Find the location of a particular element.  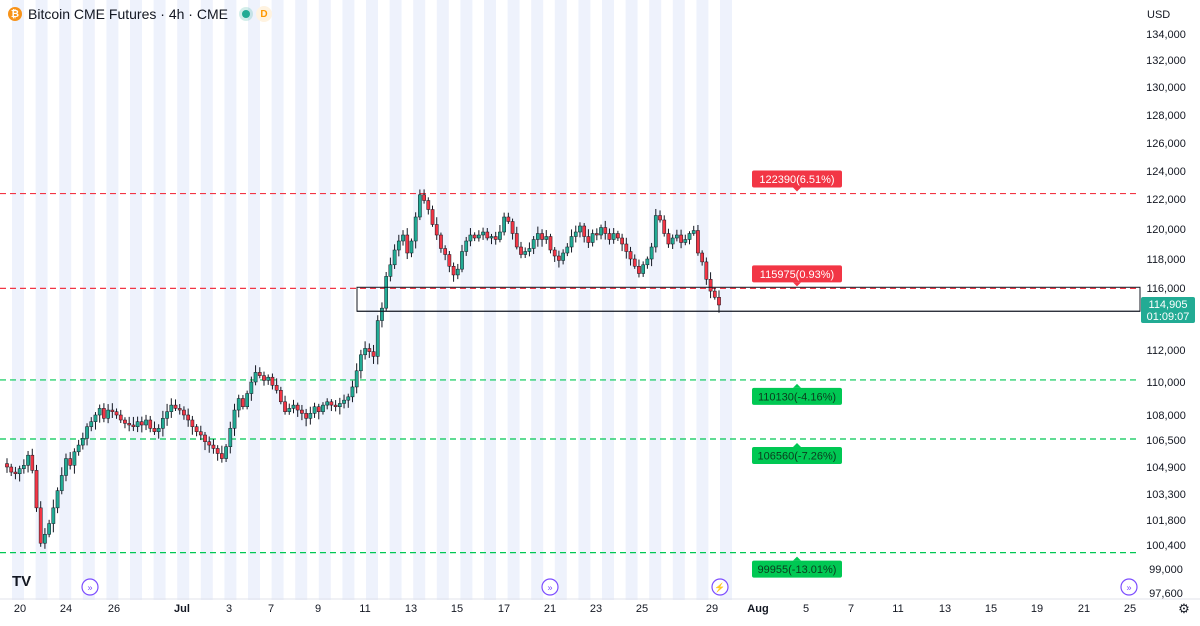

currency-label: USD is located at coordinates (1159, 15).